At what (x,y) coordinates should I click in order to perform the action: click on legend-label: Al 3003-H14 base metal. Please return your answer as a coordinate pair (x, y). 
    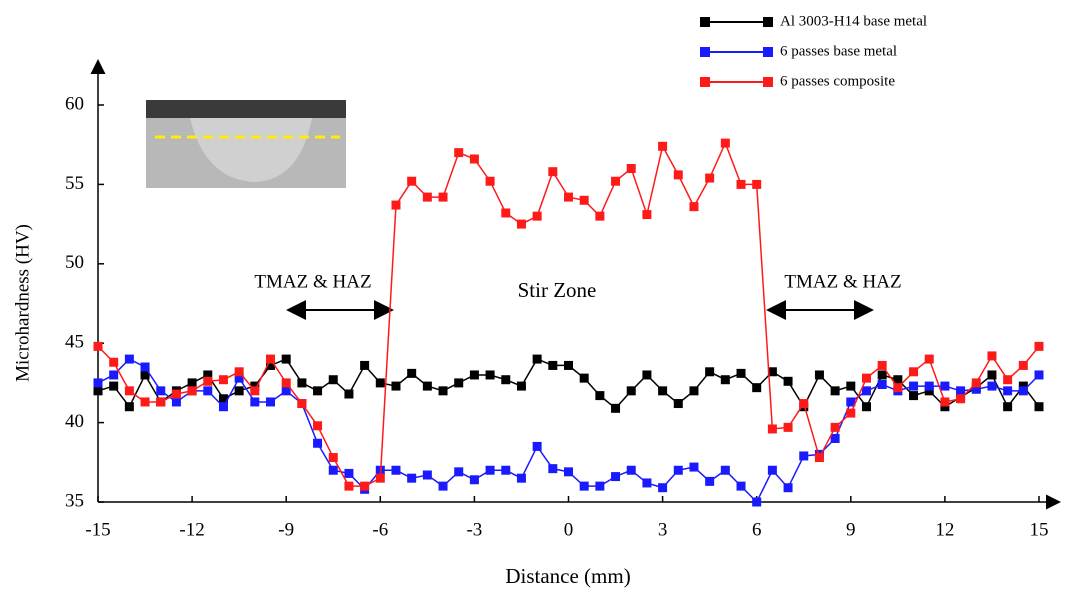
    Looking at the image, I should click on (853, 21).